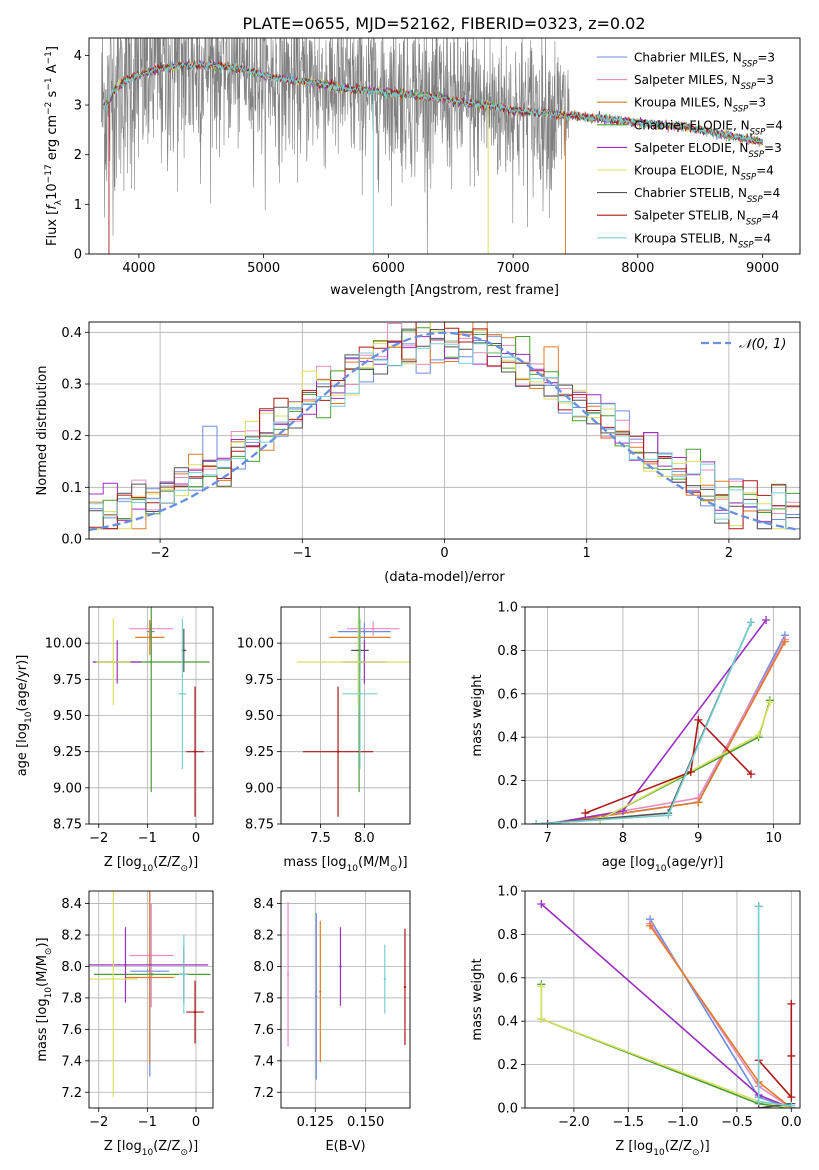  Describe the element at coordinates (775, 1005) in the screenshot. I see `series-chabrier-stelib` at that location.